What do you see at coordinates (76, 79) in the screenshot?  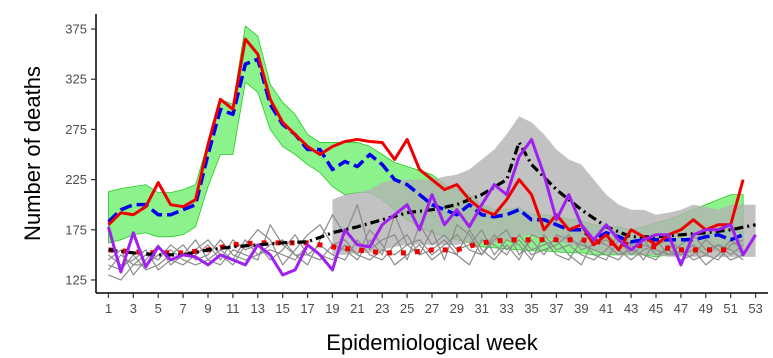 I see `y-tick-label-325: 325` at bounding box center [76, 79].